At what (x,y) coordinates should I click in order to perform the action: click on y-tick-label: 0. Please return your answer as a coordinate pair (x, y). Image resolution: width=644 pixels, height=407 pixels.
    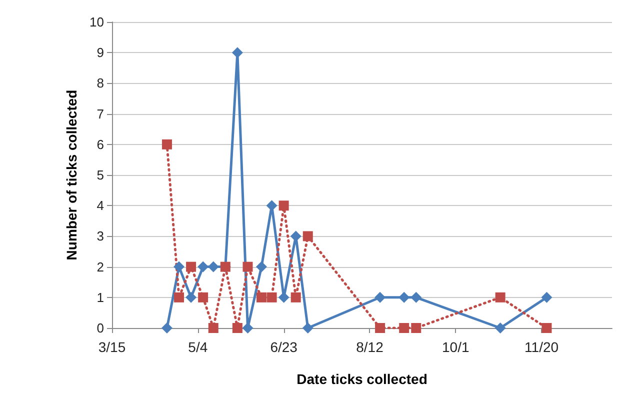
    Looking at the image, I should click on (100, 328).